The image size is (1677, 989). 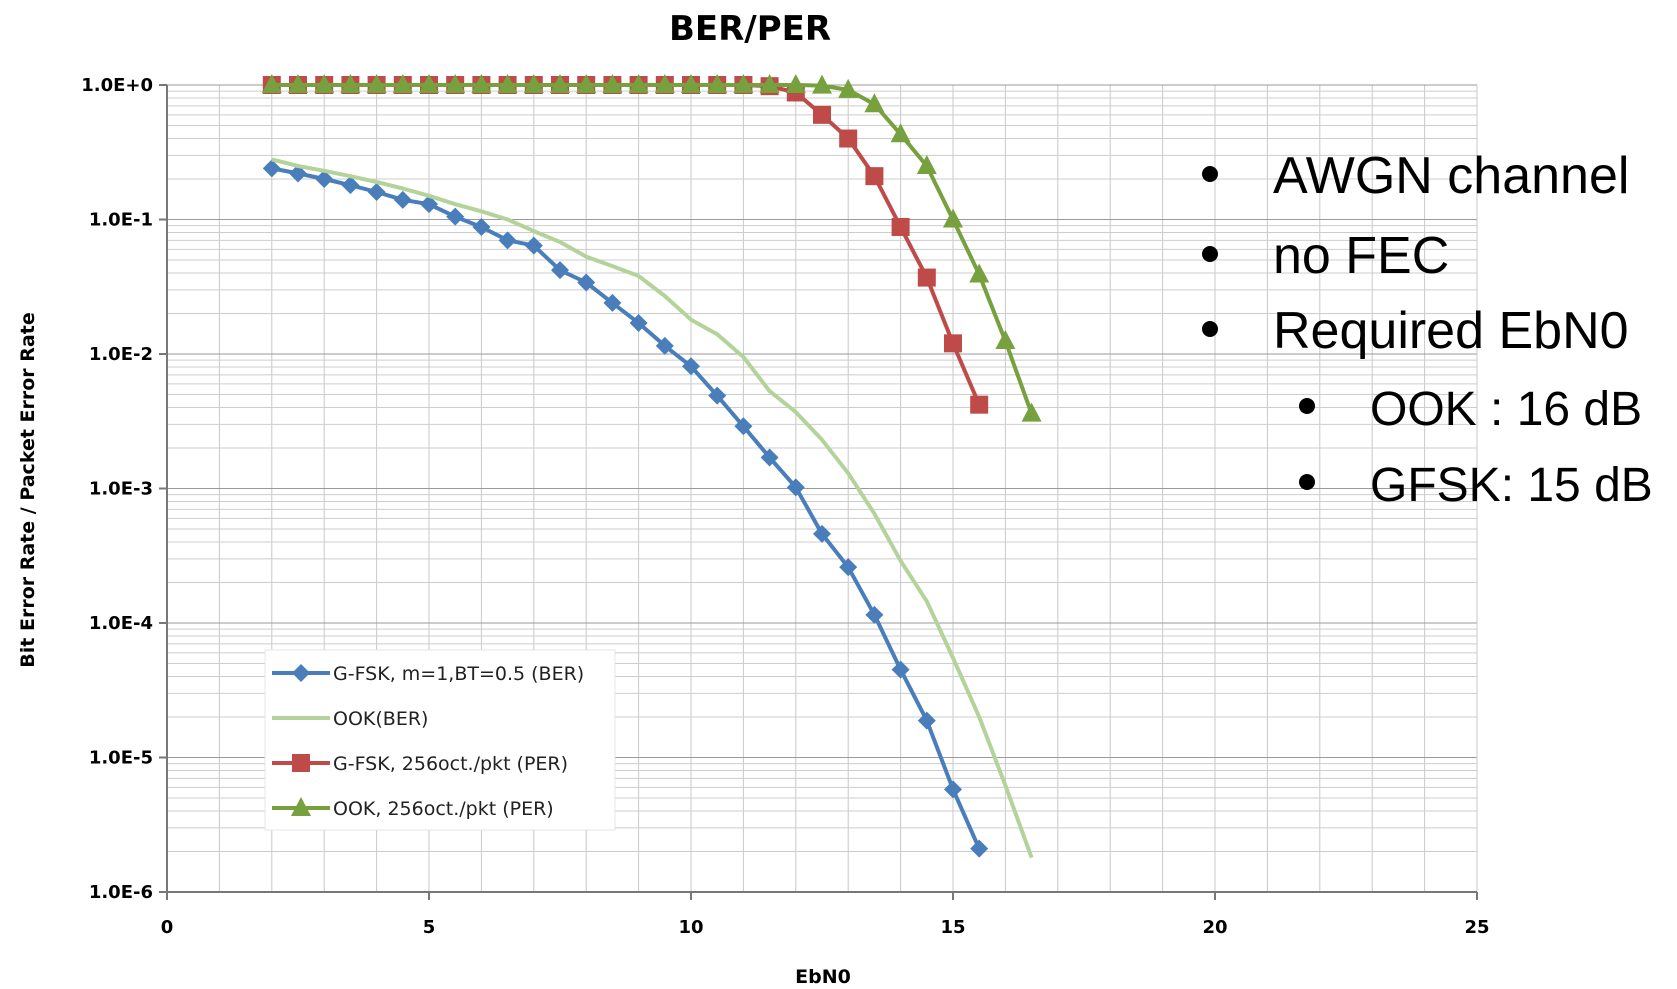 What do you see at coordinates (121, 892) in the screenshot?
I see `y-tick-label: 1.0E-6` at bounding box center [121, 892].